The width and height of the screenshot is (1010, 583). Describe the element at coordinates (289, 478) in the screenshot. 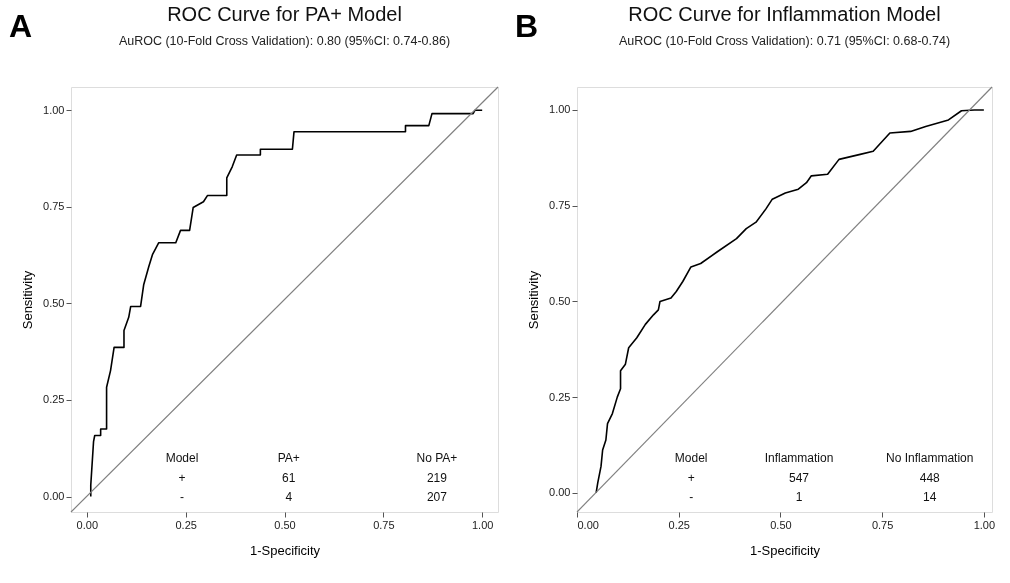

I see `annotation: 61` at that location.